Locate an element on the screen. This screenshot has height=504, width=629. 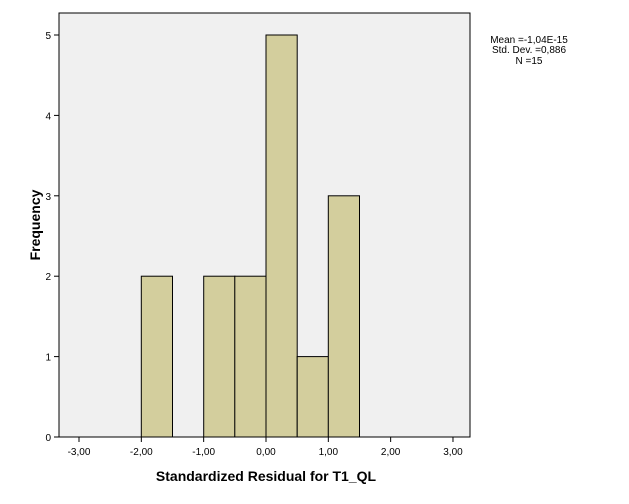
x-tick-label: -2,00 is located at coordinates (141, 452).